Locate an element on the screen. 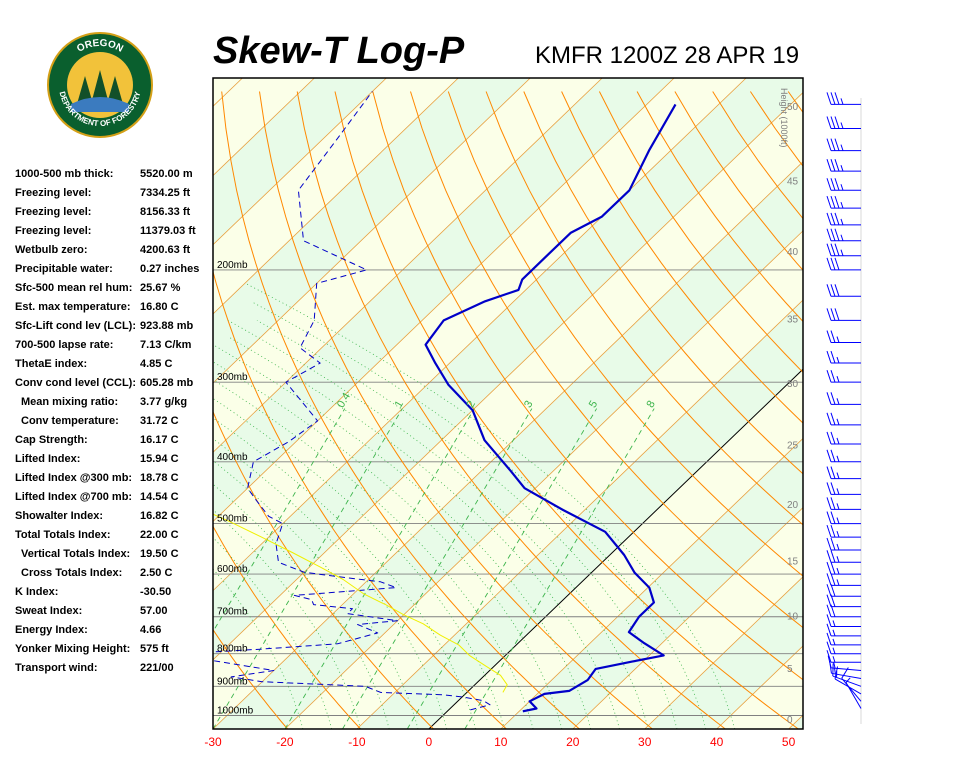 This screenshot has width=960, height=768. parcel-line is located at coordinates (360, 603).